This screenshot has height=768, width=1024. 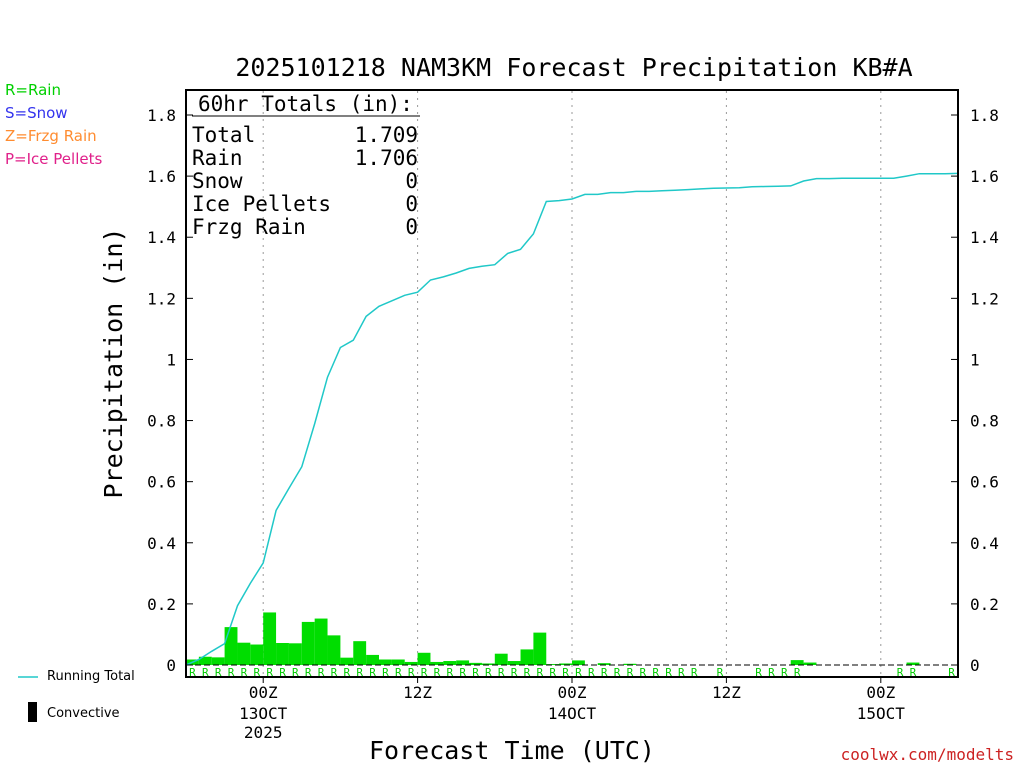 I want to click on y-tick-label-right: 1.6, so click(x=984, y=176).